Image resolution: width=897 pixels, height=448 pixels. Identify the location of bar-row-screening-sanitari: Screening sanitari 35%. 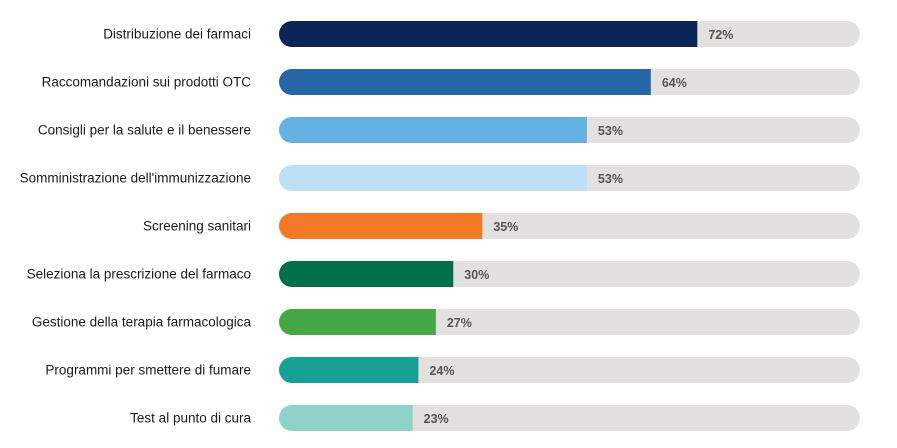
(501, 226).